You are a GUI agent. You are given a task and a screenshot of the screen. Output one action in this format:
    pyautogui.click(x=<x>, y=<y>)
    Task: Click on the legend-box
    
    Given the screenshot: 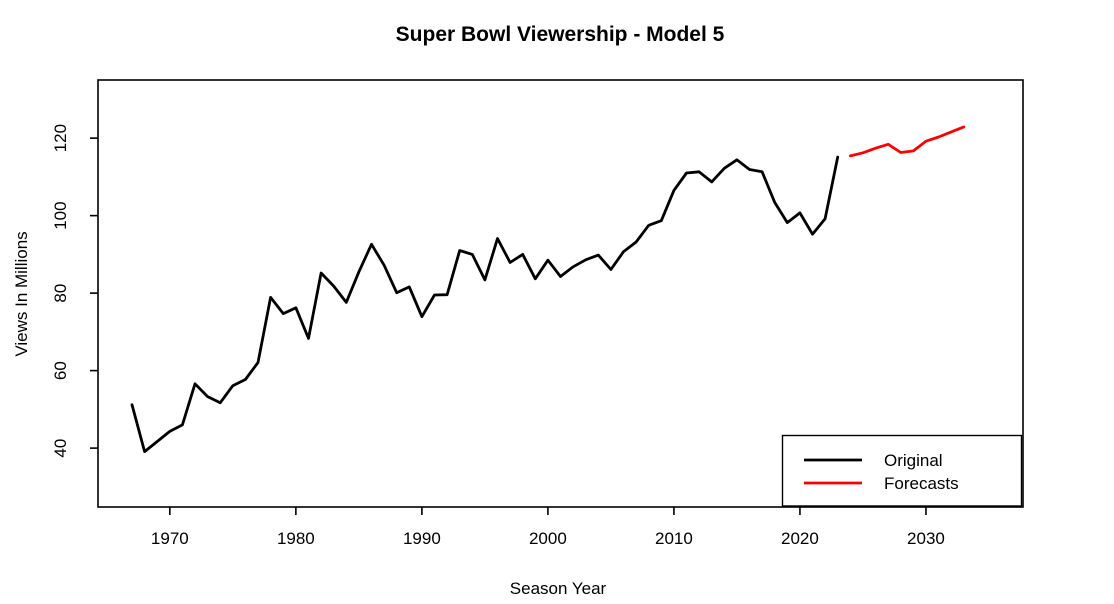 What is the action you would take?
    pyautogui.click(x=902, y=470)
    